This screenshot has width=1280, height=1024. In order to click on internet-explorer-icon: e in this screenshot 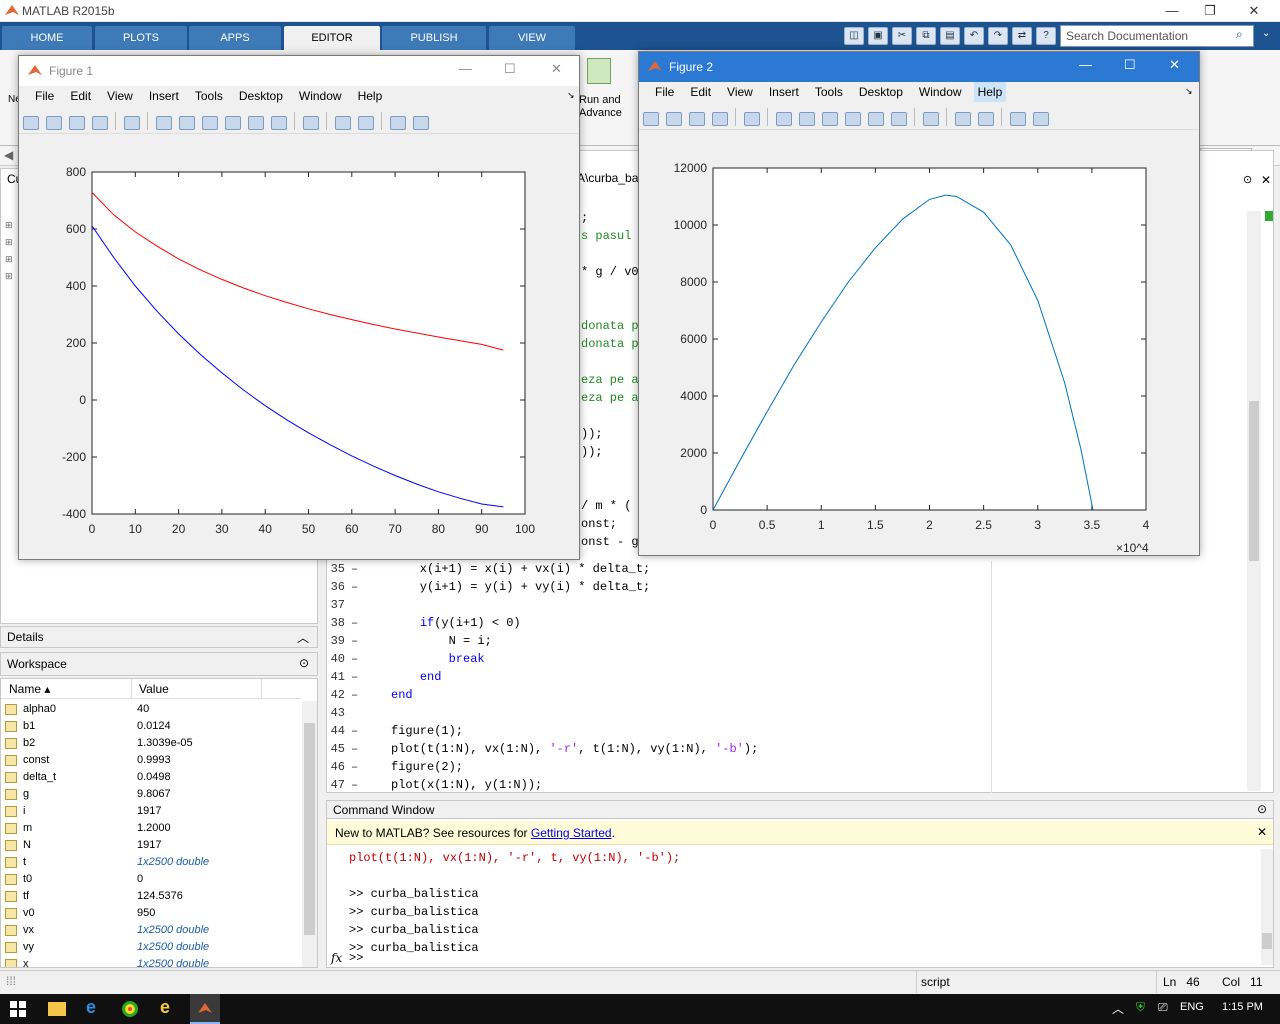, I will do `click(165, 1007)`.